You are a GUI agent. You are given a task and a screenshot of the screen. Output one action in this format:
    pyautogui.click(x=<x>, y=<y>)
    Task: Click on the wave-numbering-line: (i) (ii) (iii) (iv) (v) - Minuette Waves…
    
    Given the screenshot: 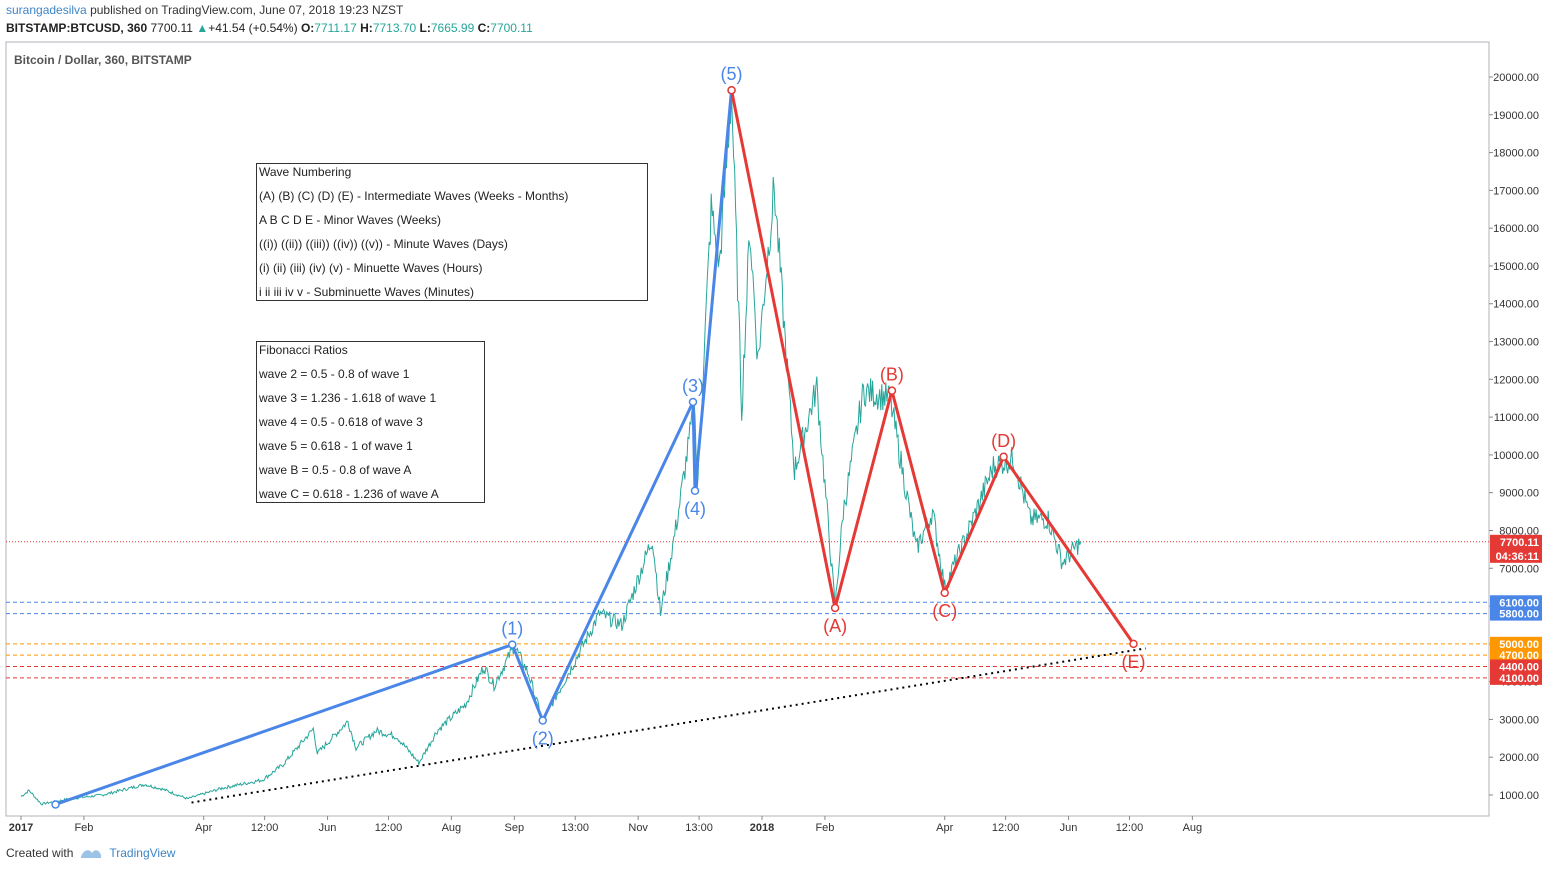 What is the action you would take?
    pyautogui.click(x=371, y=268)
    